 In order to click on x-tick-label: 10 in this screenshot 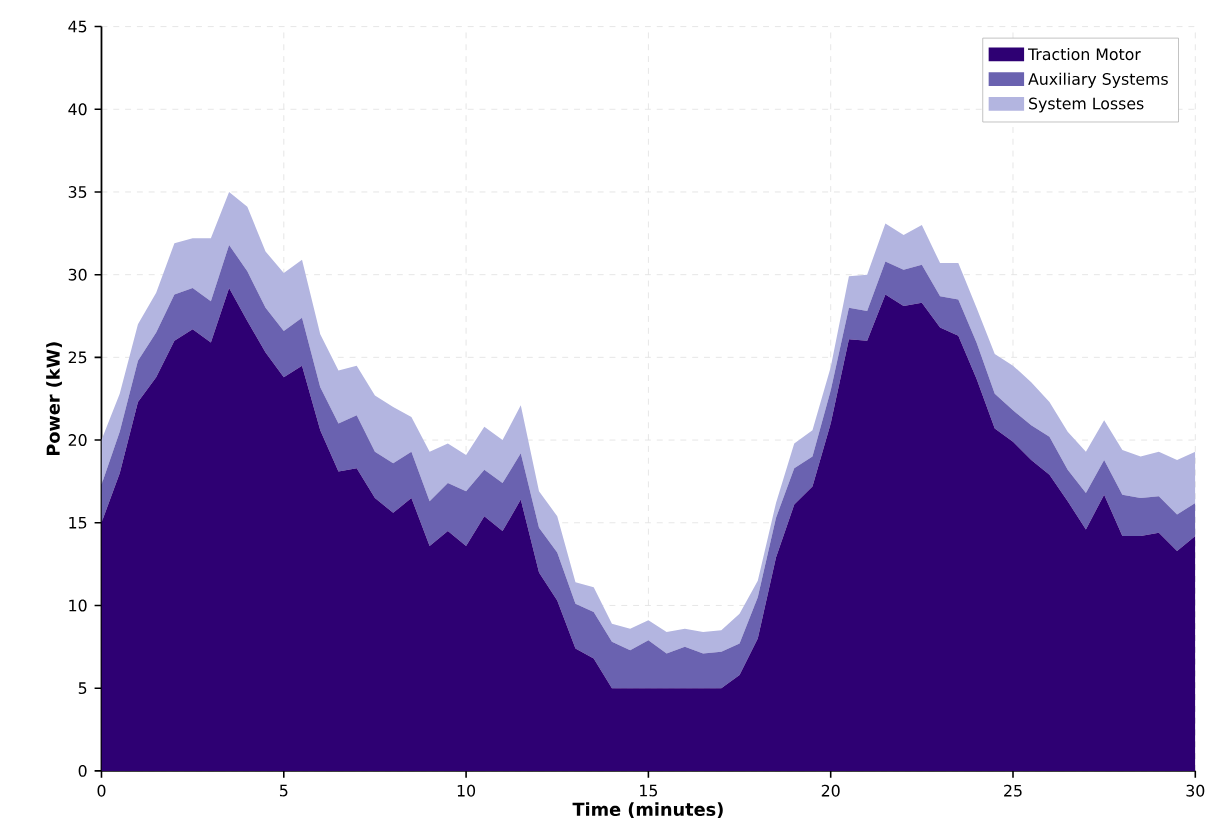, I will do `click(466, 790)`.